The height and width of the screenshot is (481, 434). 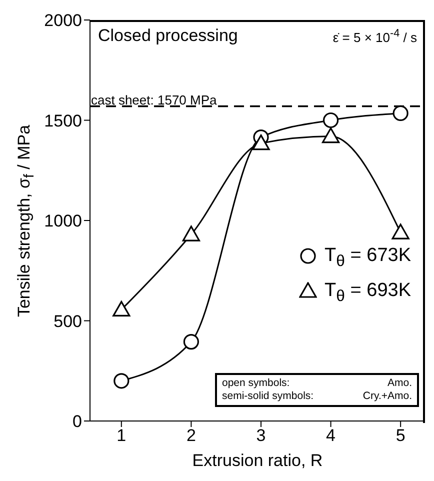 What do you see at coordinates (68, 321) in the screenshot?
I see `y-tick-label: 500` at bounding box center [68, 321].